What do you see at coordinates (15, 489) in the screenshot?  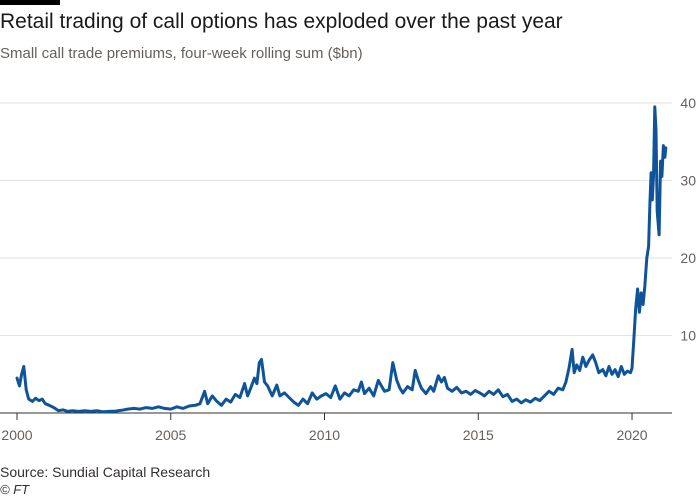 I see `credit-note: © FT` at bounding box center [15, 489].